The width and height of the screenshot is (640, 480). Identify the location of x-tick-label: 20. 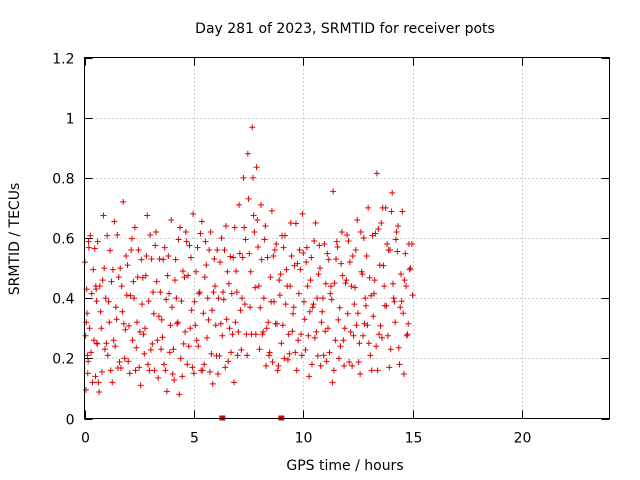
(523, 439).